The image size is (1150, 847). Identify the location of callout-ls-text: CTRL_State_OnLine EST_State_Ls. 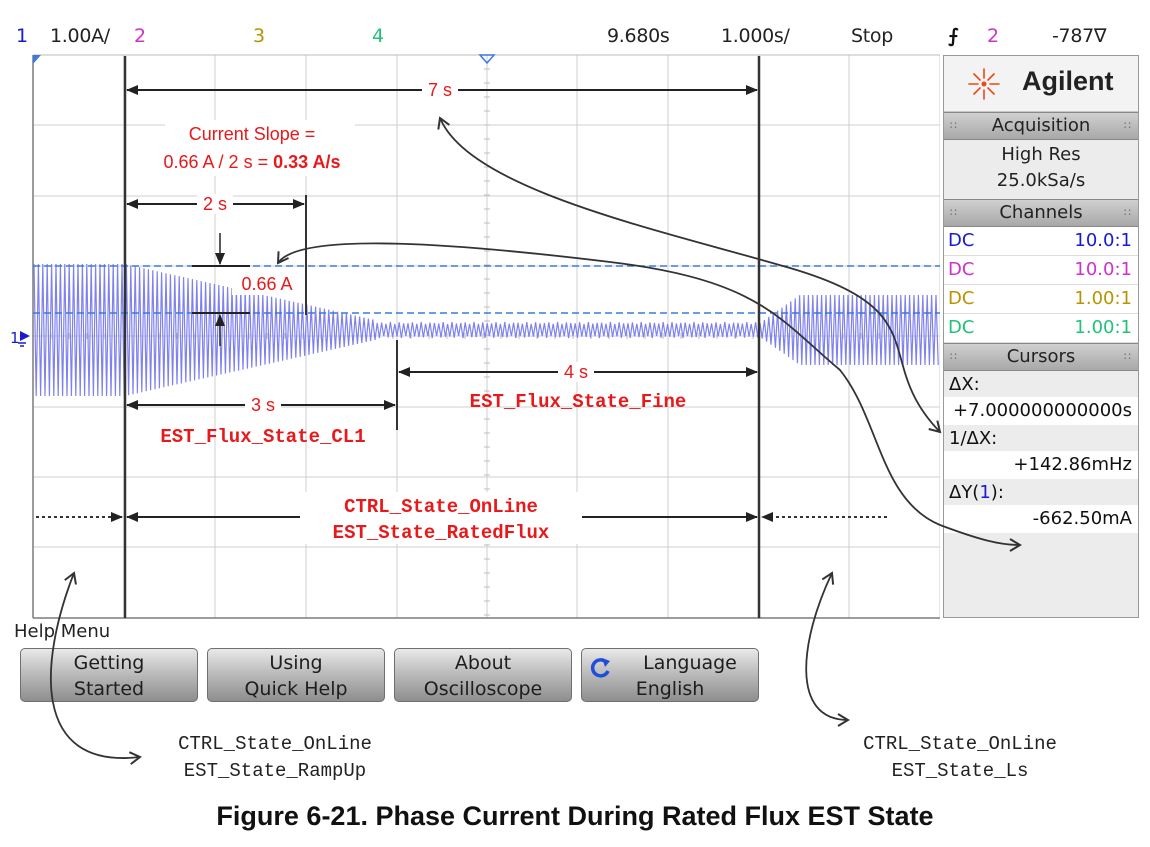
(960, 757).